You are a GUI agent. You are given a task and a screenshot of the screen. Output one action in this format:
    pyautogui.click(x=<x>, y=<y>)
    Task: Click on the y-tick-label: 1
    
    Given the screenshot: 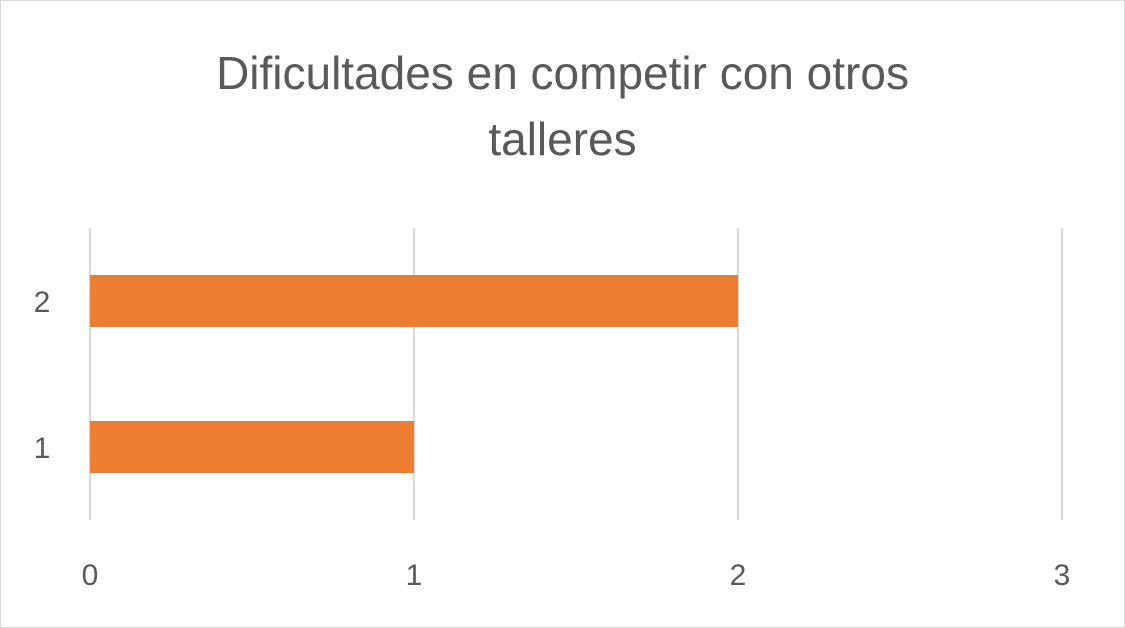 What is the action you would take?
    pyautogui.click(x=42, y=448)
    